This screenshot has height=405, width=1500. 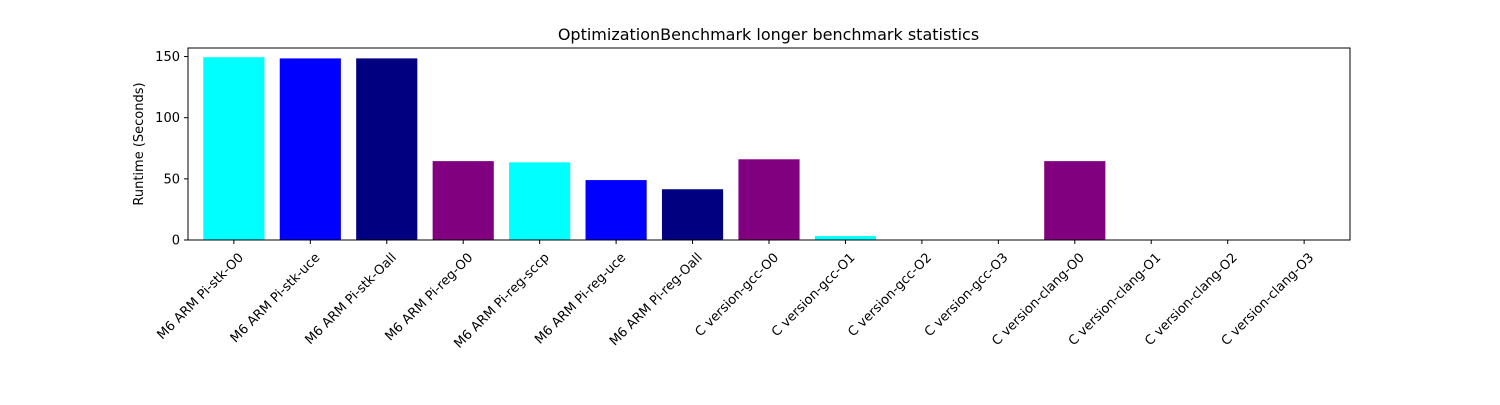 I want to click on x-tick-label-9: C version-gcc-O1, so click(x=814, y=295).